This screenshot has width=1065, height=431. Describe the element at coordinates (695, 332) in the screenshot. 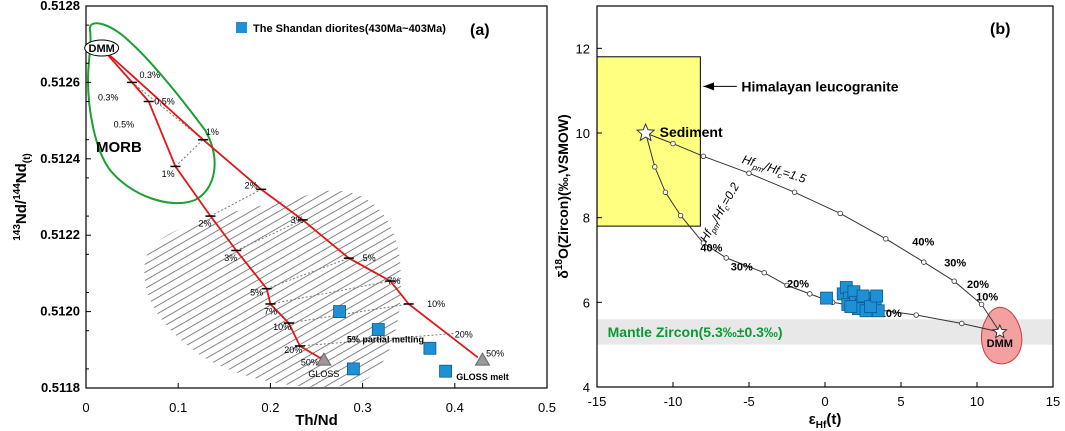

I see `mantle-zircon-label: Mantle Zircon(5.3‰±0.3‰)` at that location.